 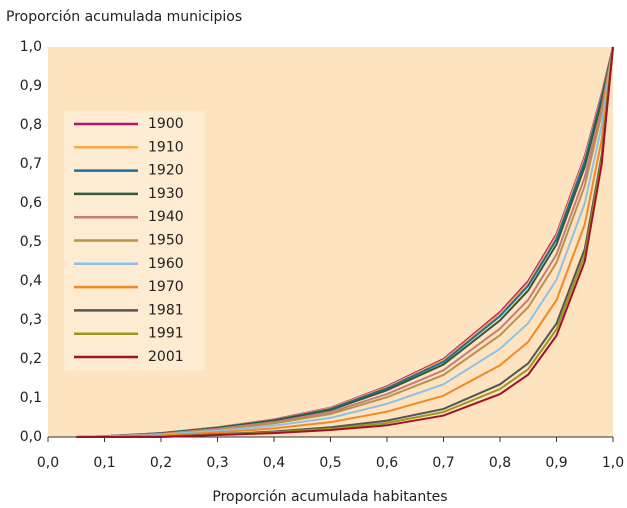 I want to click on legend-label: 1940, so click(x=166, y=217).